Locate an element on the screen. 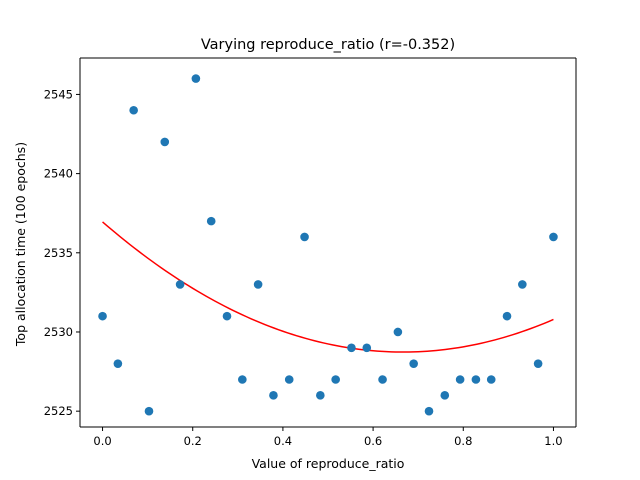 The width and height of the screenshot is (640, 480). x-tick-label: 0.8 is located at coordinates (463, 441).